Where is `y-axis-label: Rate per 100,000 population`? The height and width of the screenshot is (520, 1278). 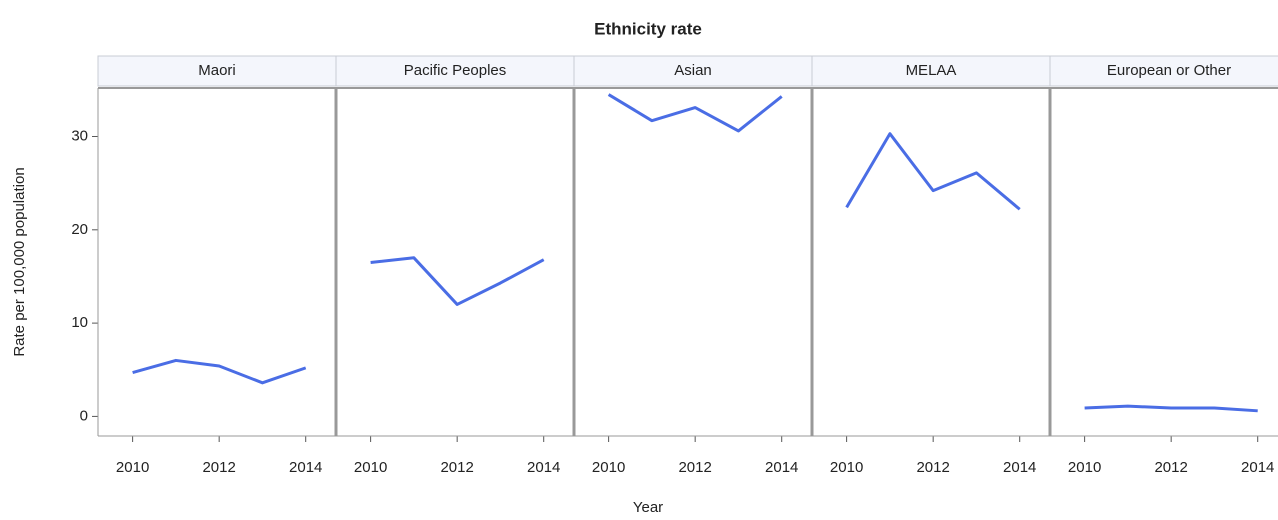 y-axis-label: Rate per 100,000 population is located at coordinates (19, 261).